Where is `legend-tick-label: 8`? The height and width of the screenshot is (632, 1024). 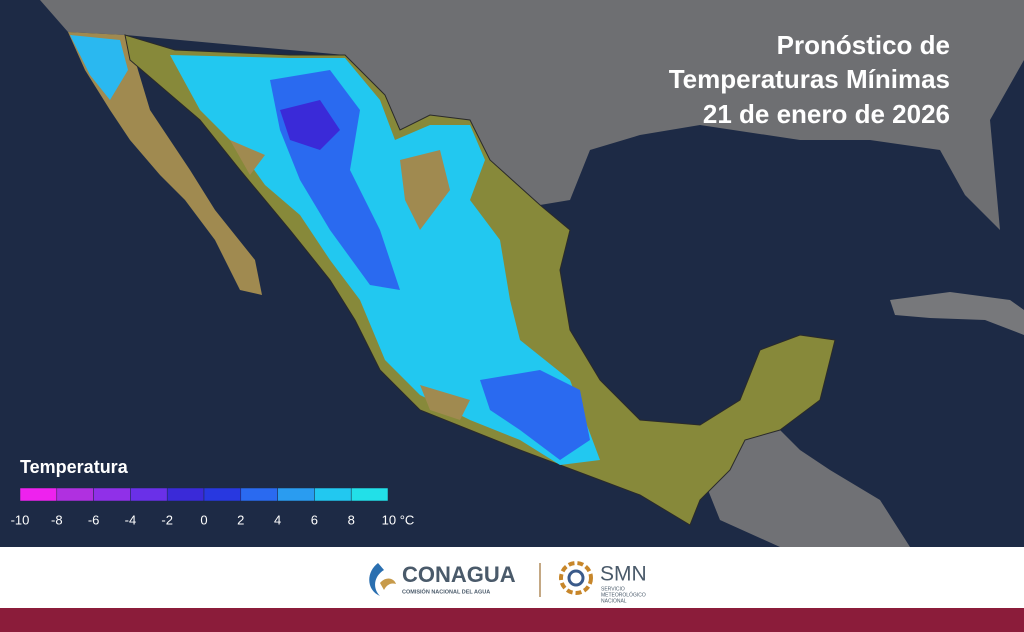
legend-tick-label: 8 is located at coordinates (351, 519).